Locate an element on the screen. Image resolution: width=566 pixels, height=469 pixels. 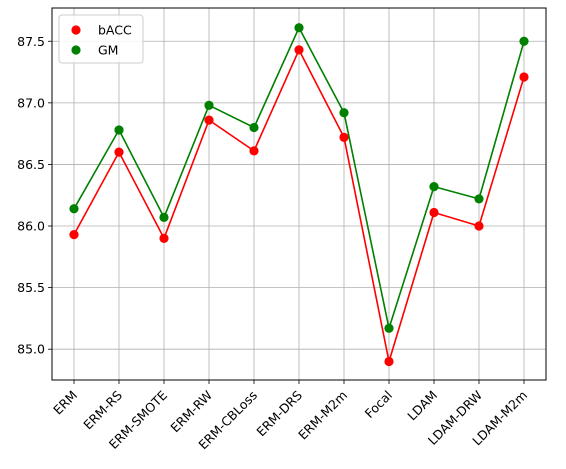
y-tick-label: 87.0 is located at coordinates (31, 102).